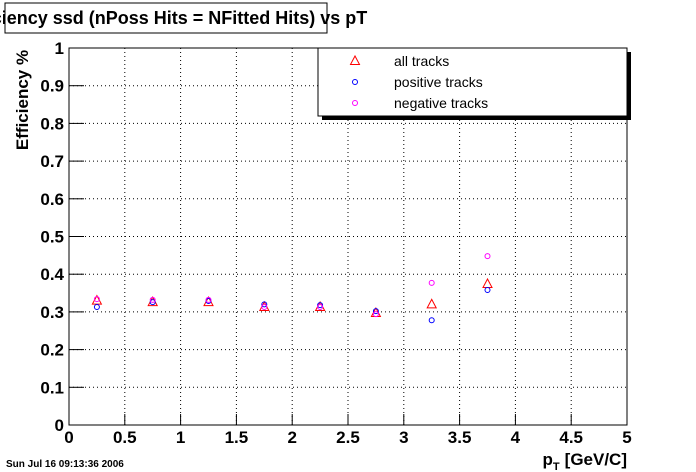 The width and height of the screenshot is (696, 472). Describe the element at coordinates (52, 237) in the screenshot. I see `y-tick-label: 0.5` at that location.